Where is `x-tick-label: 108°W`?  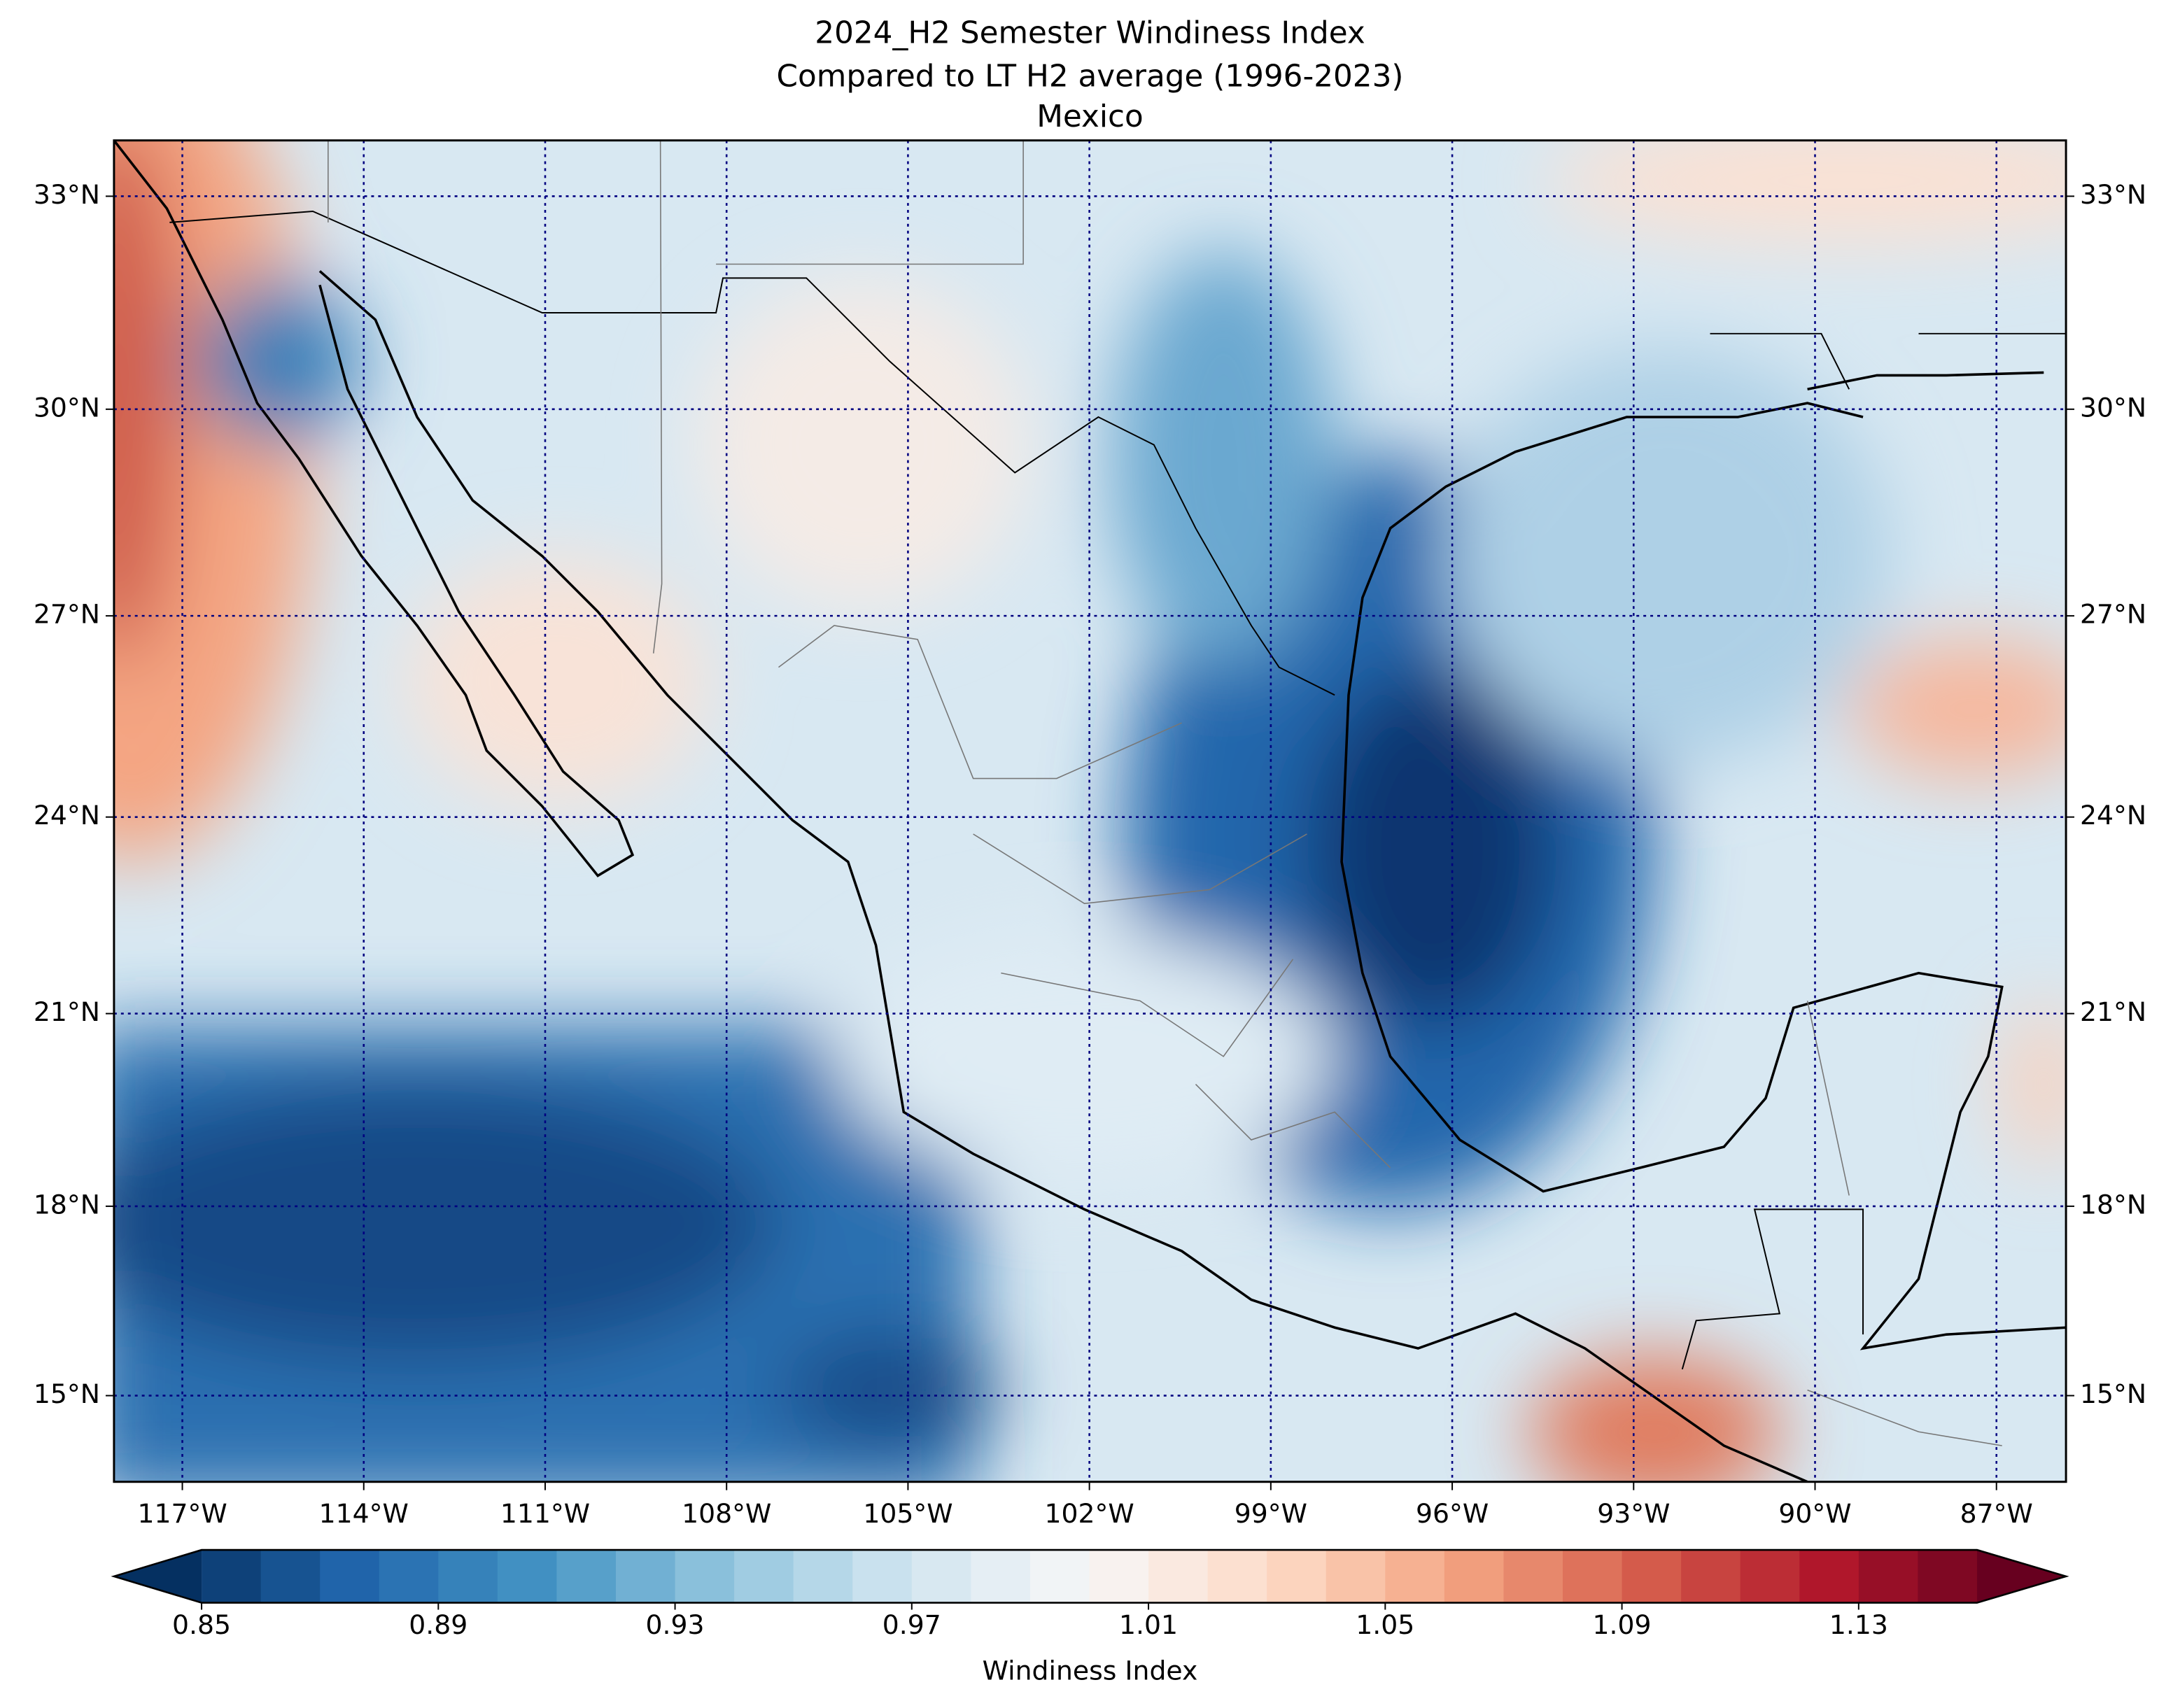 x-tick-label: 108°W is located at coordinates (726, 1513).